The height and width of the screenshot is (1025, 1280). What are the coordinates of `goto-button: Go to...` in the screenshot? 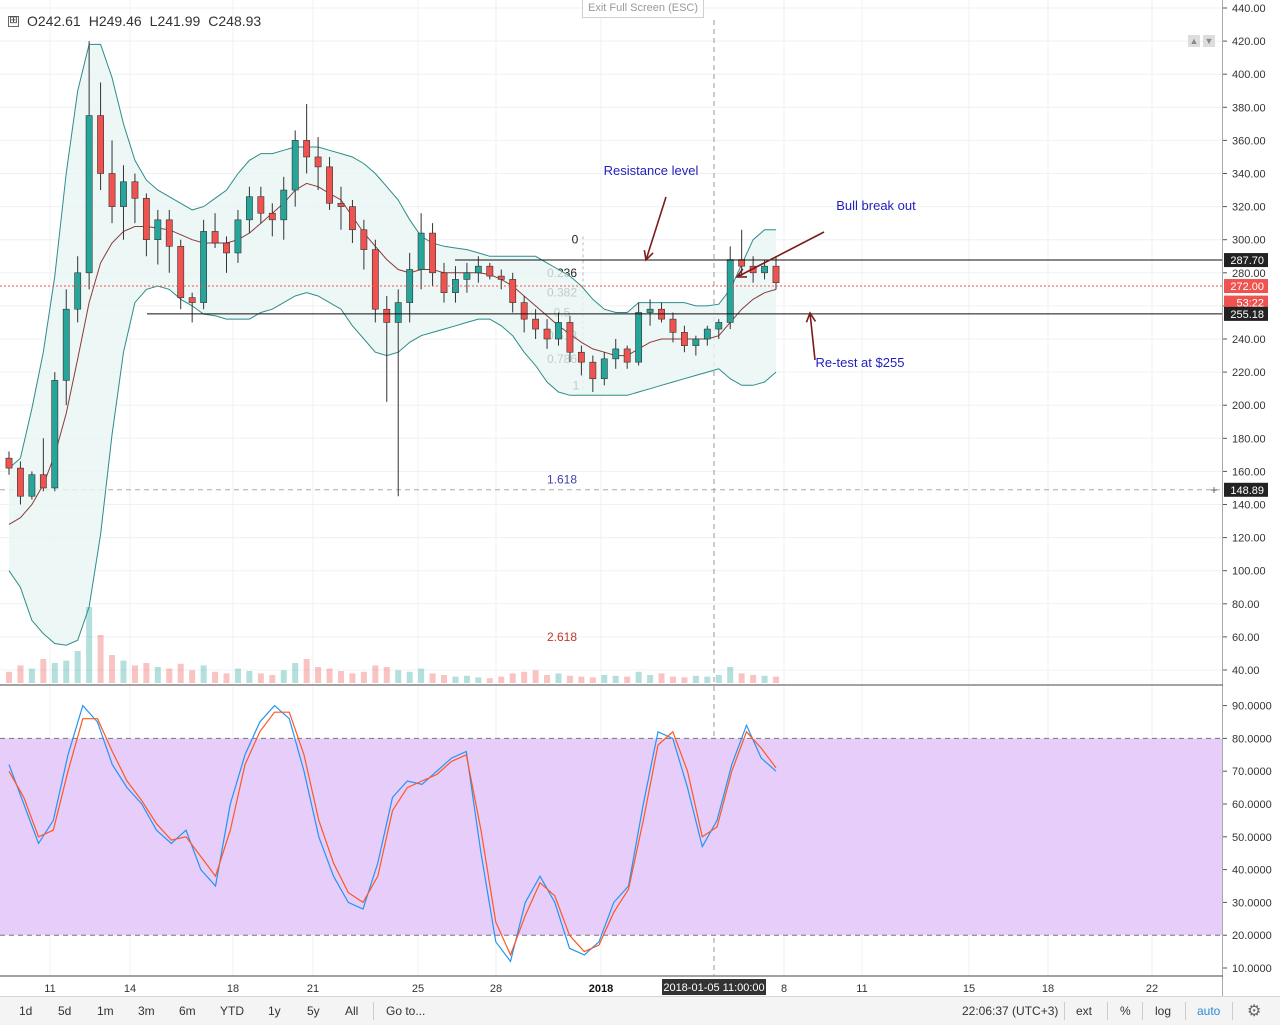 It's located at (406, 1011).